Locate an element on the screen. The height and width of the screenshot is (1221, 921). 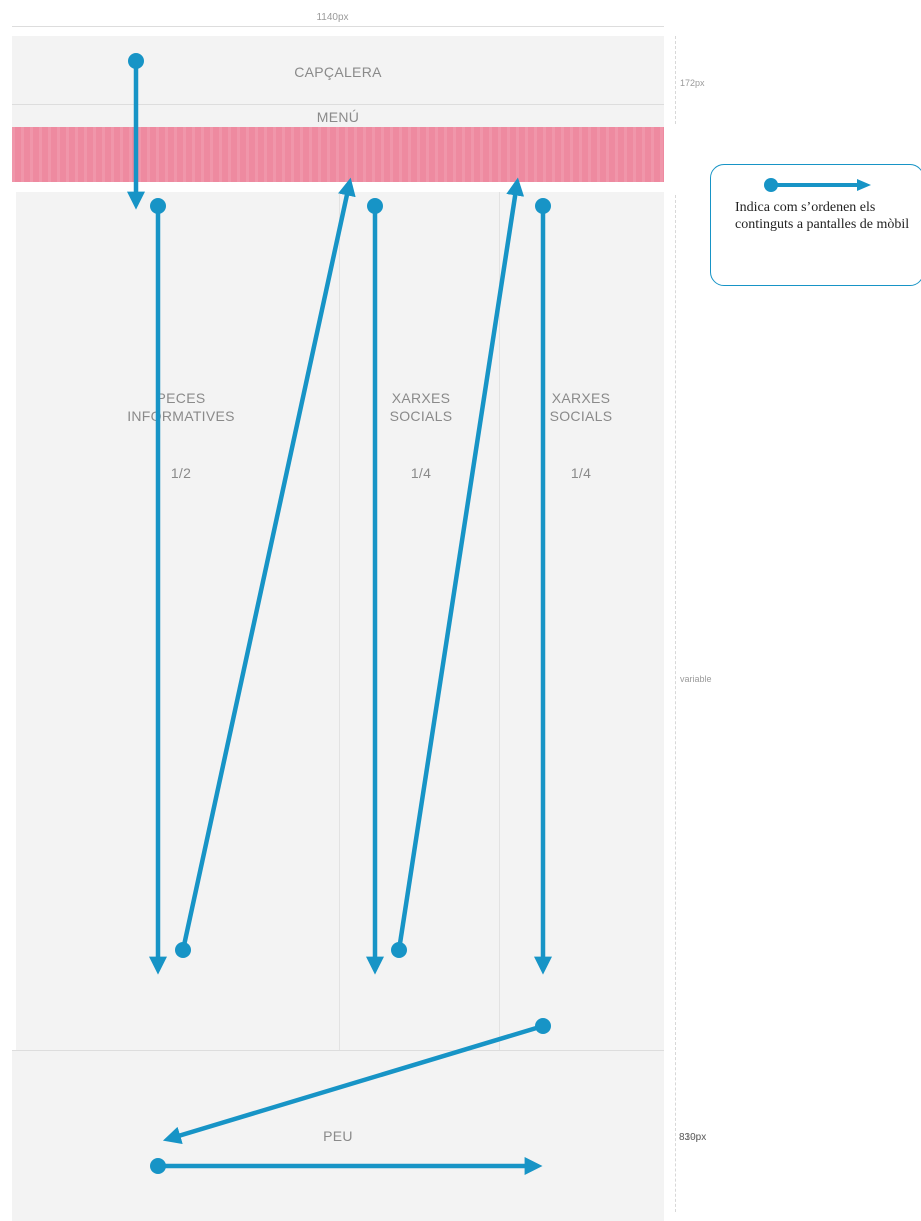
arrow-header-to-col1 is located at coordinates (136, 125).